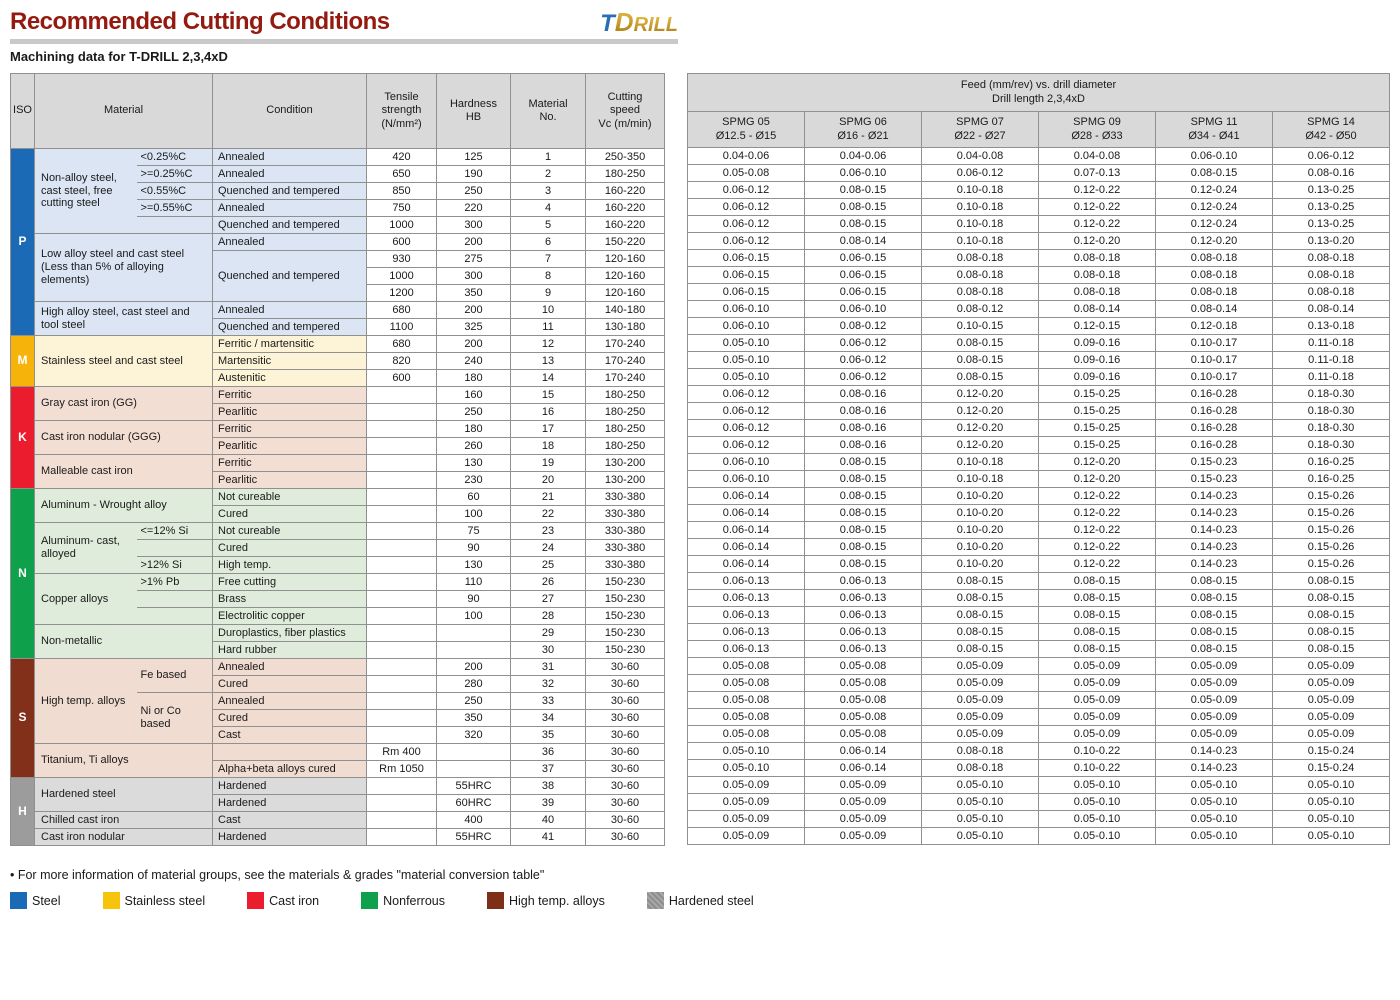 This screenshot has width=1400, height=1000. I want to click on iso-group-h: H, so click(22, 811).